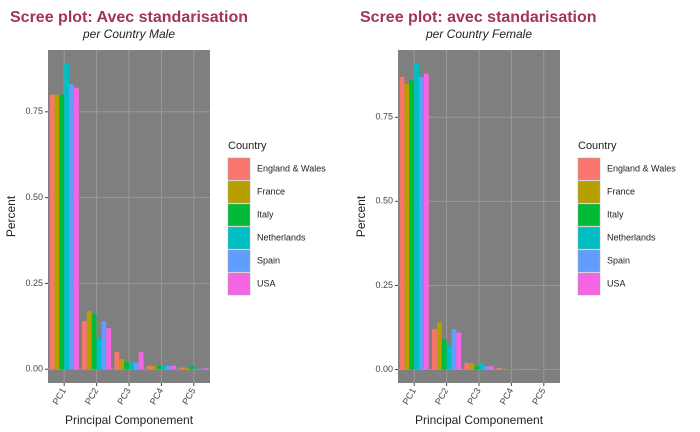 This screenshot has width=700, height=432. What do you see at coordinates (128, 34) in the screenshot?
I see `chart-subtitle: per Country Male` at bounding box center [128, 34].